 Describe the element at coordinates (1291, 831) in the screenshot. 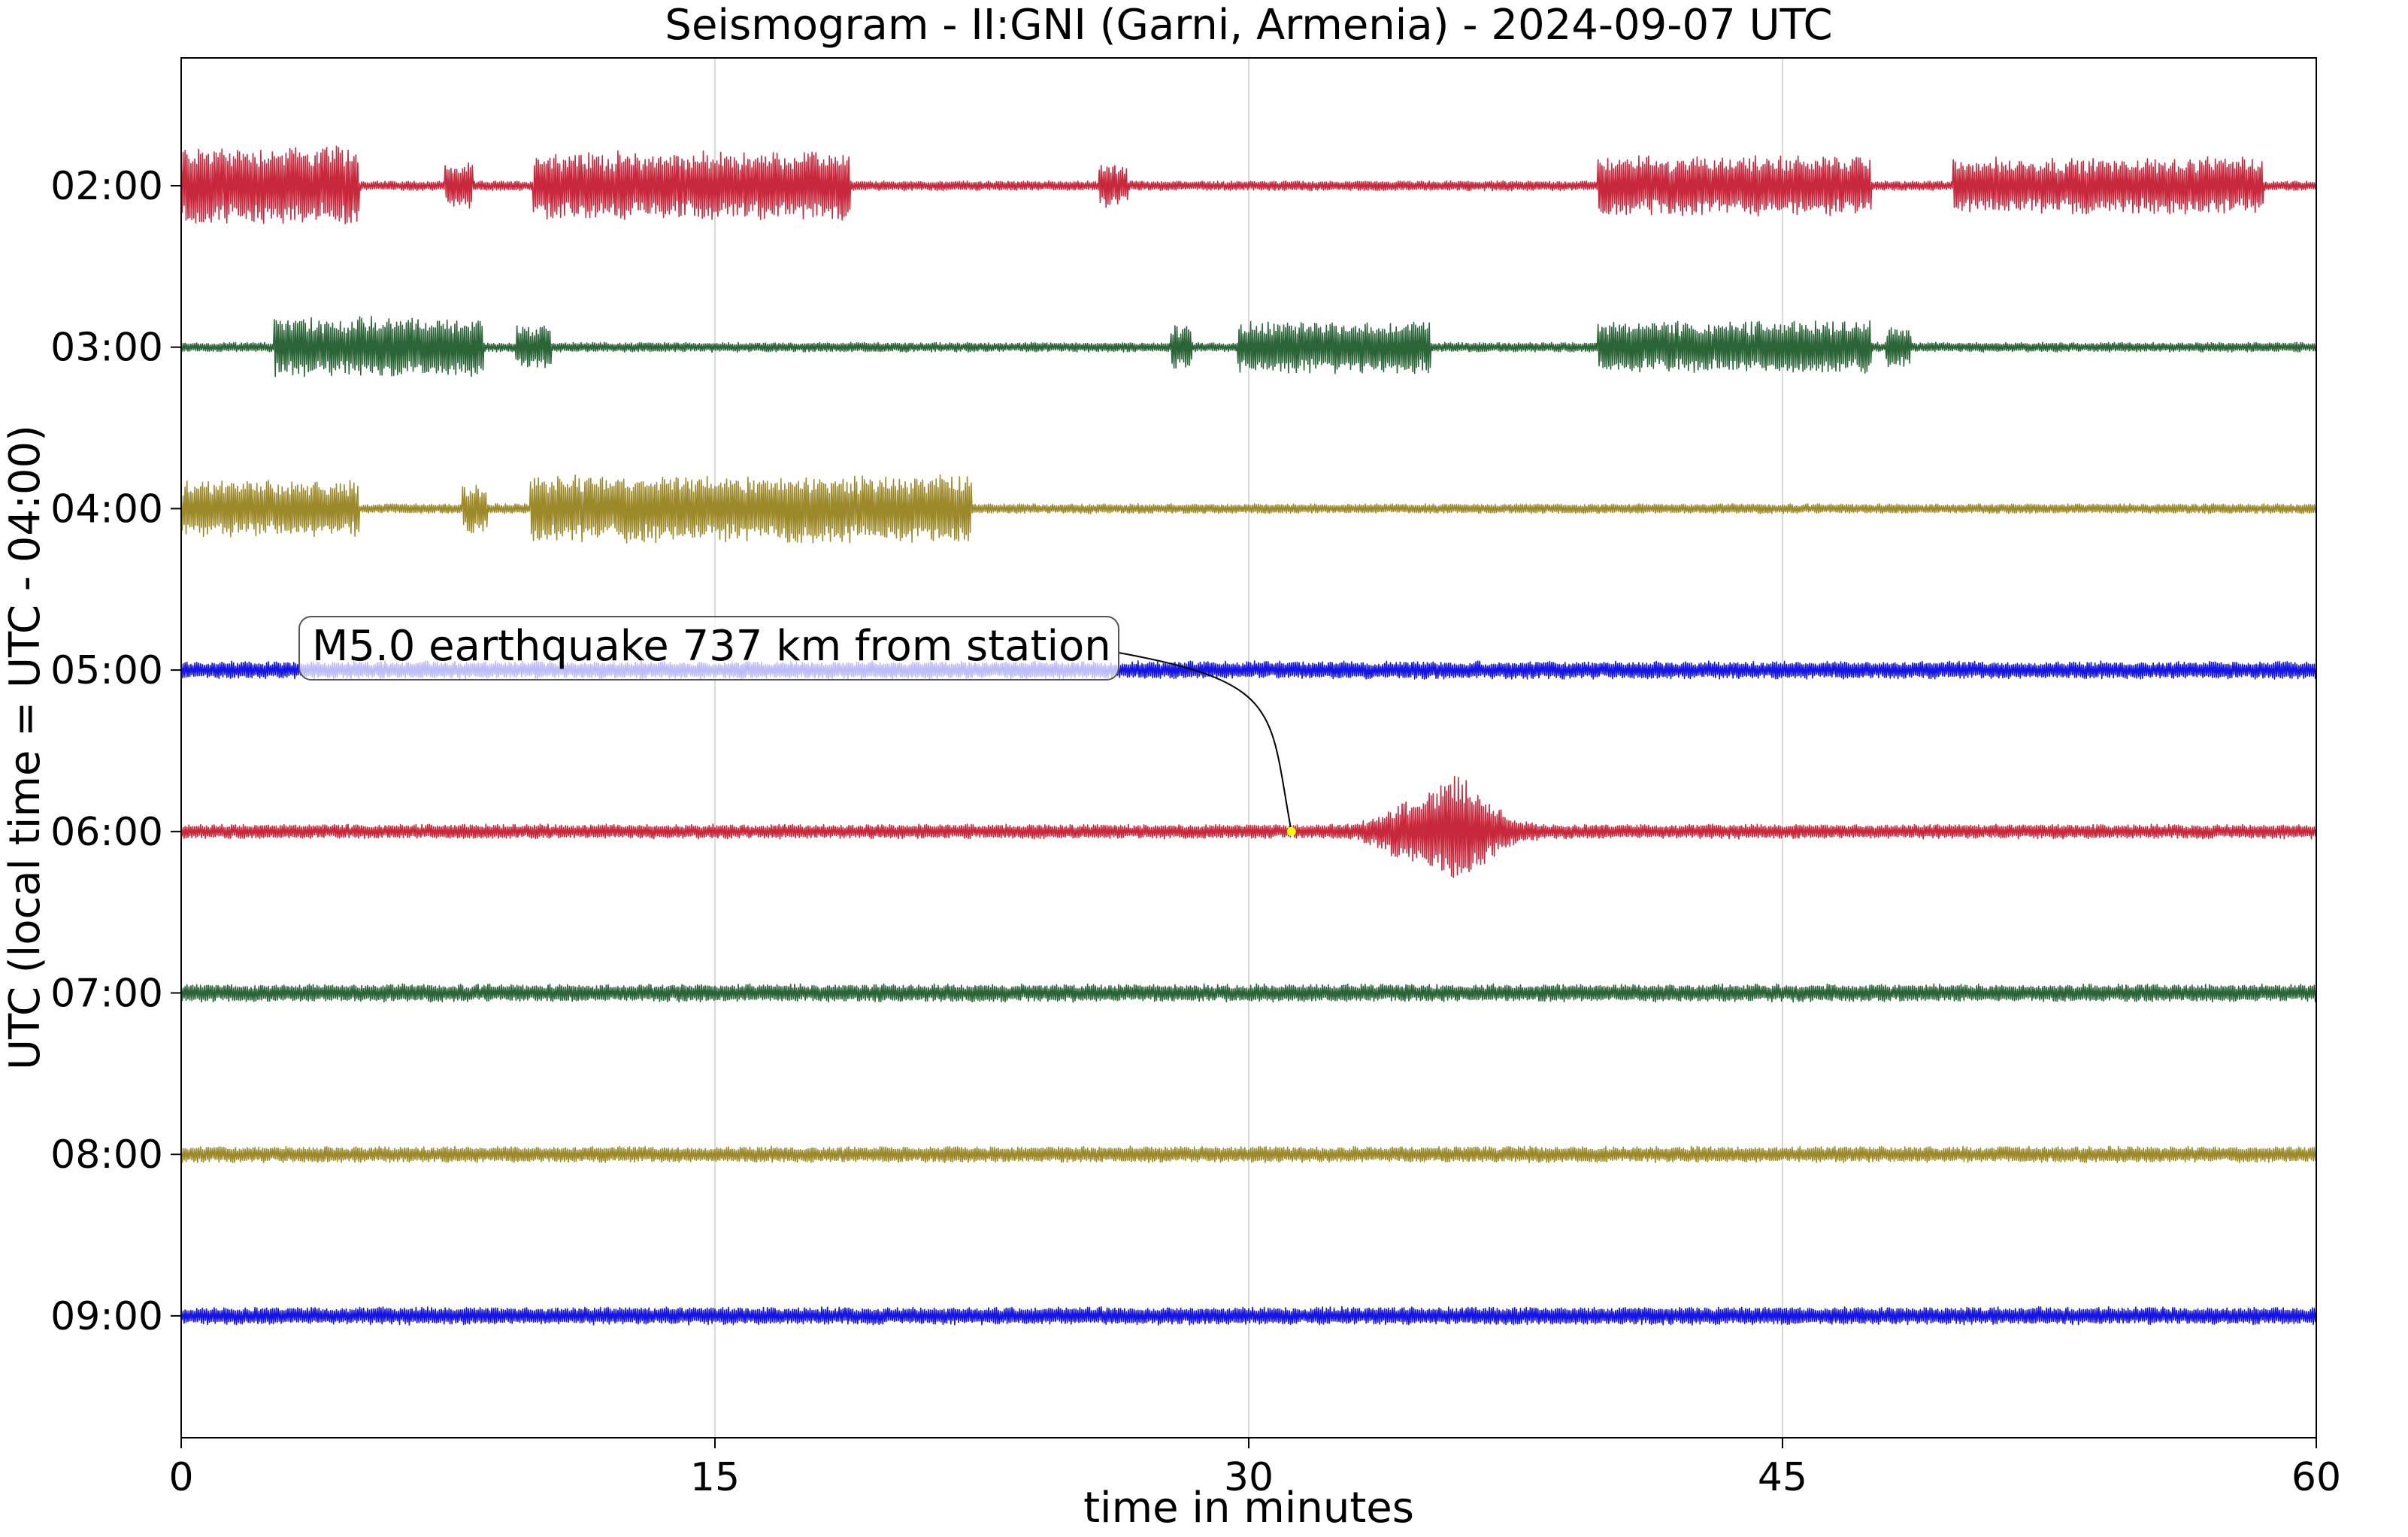

I see `event-marker` at that location.